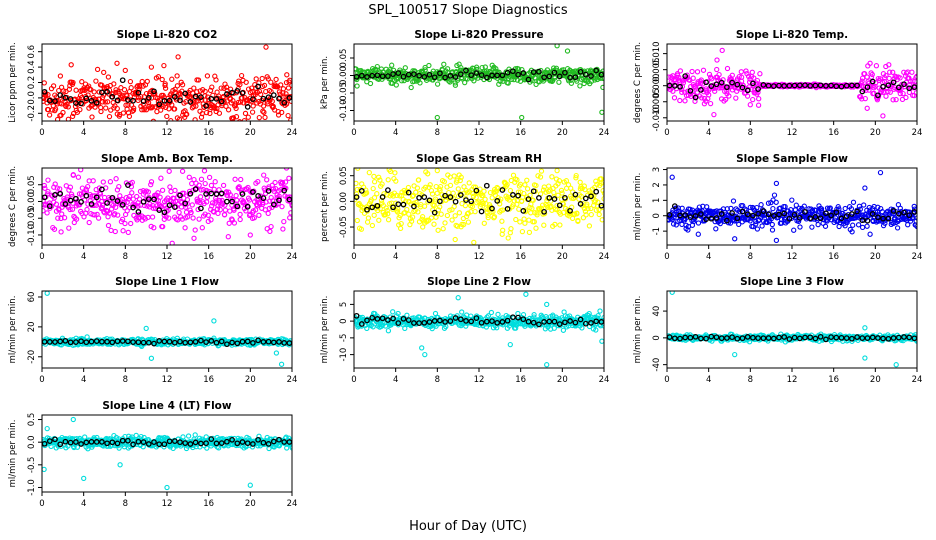 The image size is (936, 540). What do you see at coordinates (292, 133) in the screenshot?
I see `x-tick-label: 24` at bounding box center [292, 133].